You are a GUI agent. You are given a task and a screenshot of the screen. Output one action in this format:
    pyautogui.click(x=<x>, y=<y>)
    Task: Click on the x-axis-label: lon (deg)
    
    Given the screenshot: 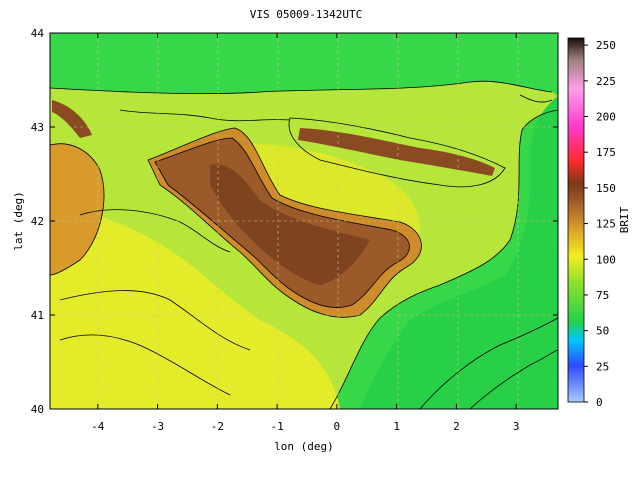 What is the action you would take?
    pyautogui.click(x=304, y=446)
    